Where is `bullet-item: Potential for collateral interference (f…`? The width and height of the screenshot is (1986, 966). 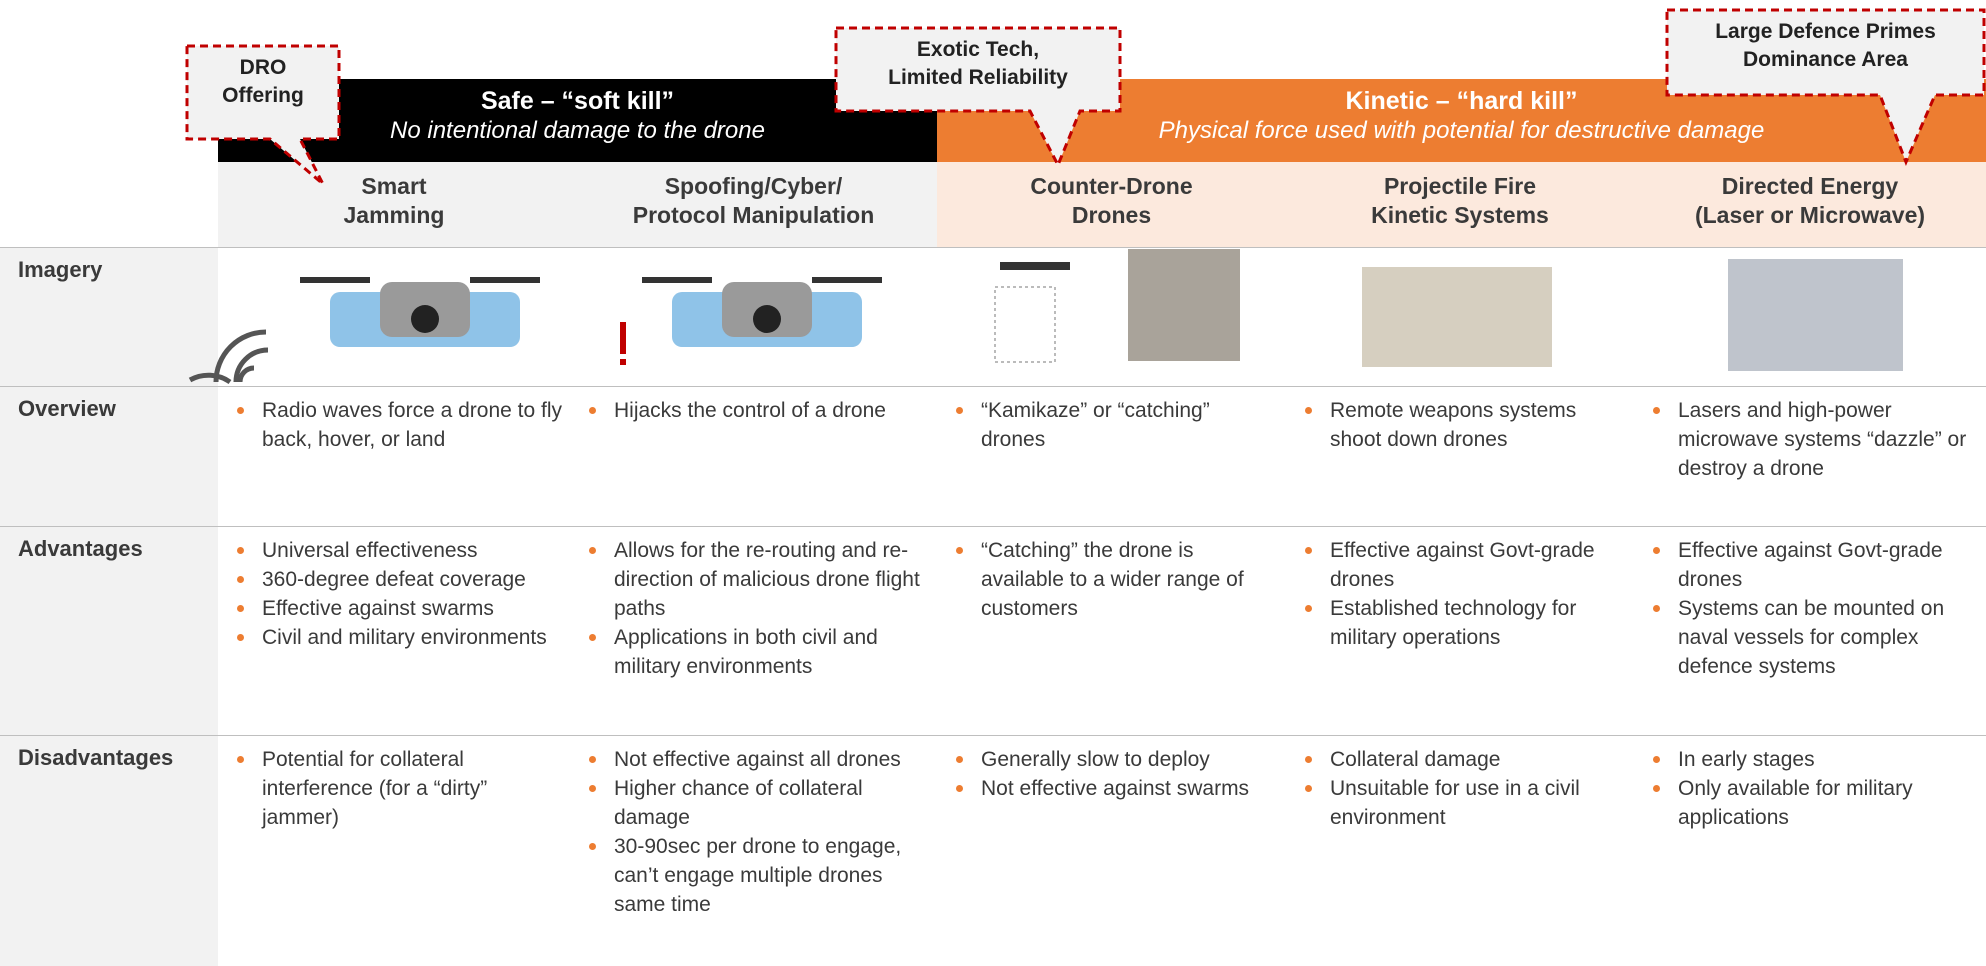
bullet-item: Potential for collateral interference (f… is located at coordinates (393, 788).